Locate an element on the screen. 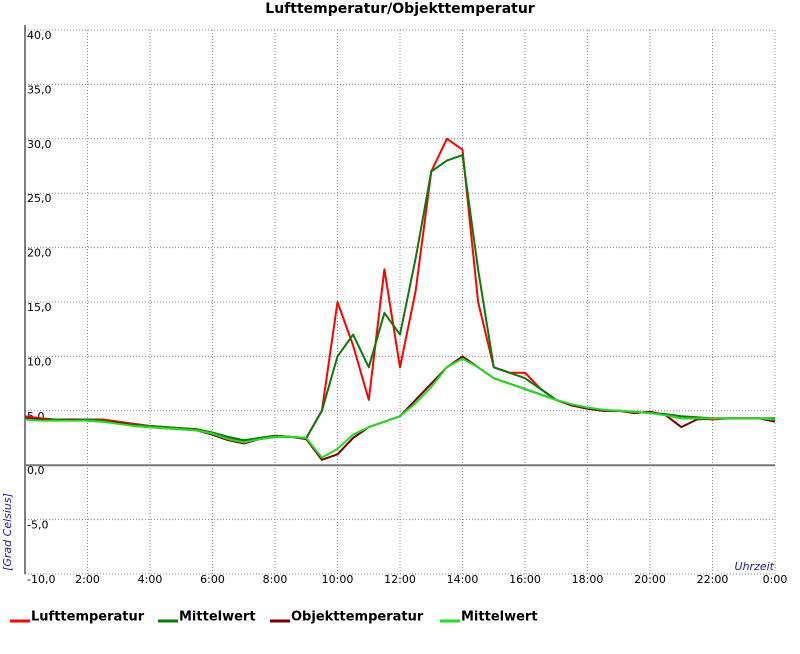 The width and height of the screenshot is (800, 654). x-tick-label: 16:00 is located at coordinates (525, 579).